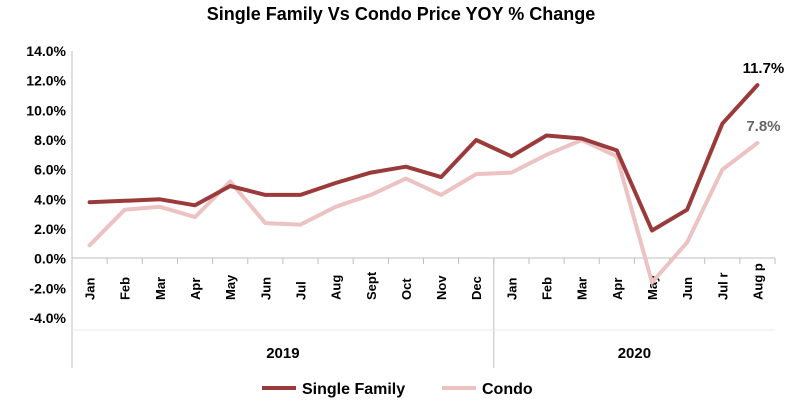 Image resolution: width=802 pixels, height=402 pixels. Describe the element at coordinates (50, 259) in the screenshot. I see `y-tick-label: 0.0%` at that location.